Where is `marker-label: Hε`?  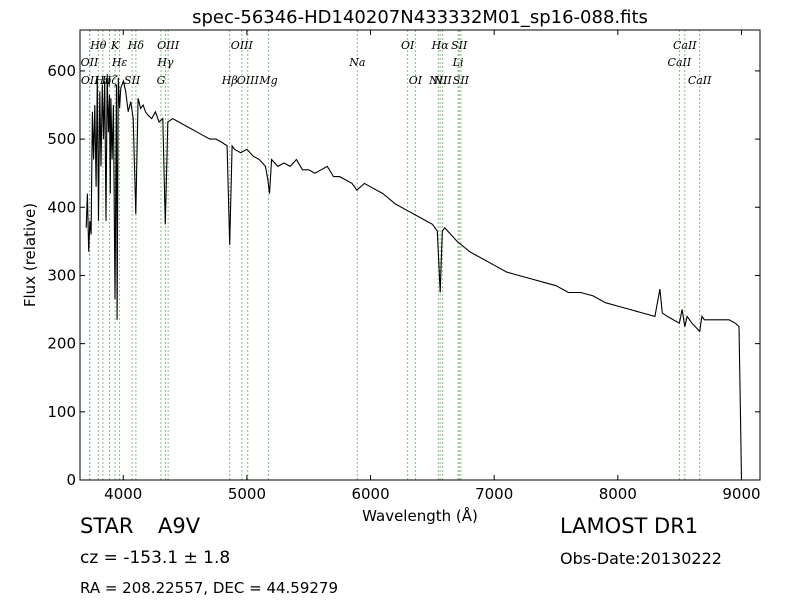 marker-label: Hε is located at coordinates (119, 62).